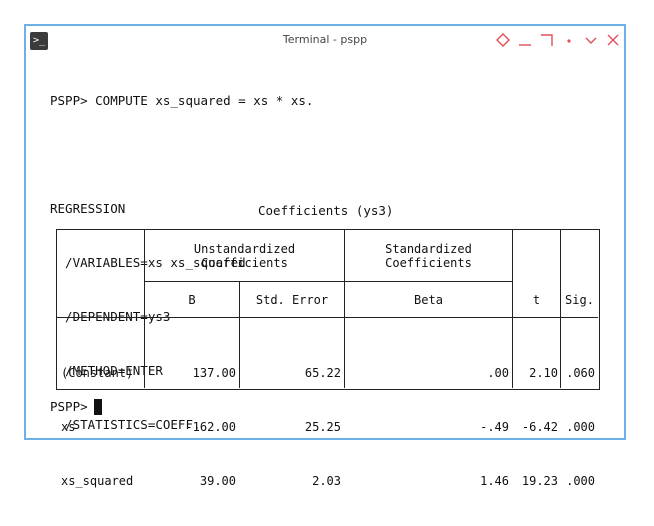  I want to click on col-t-values: 2.10 -6.42 19.23, so click(535, 427).